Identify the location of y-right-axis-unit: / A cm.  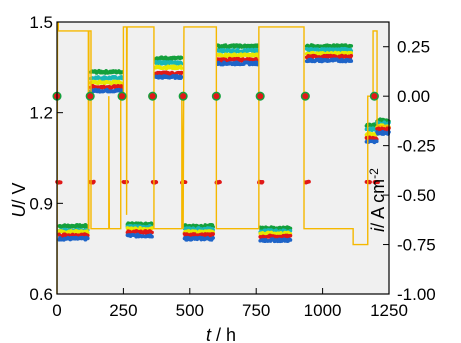
(378, 203).